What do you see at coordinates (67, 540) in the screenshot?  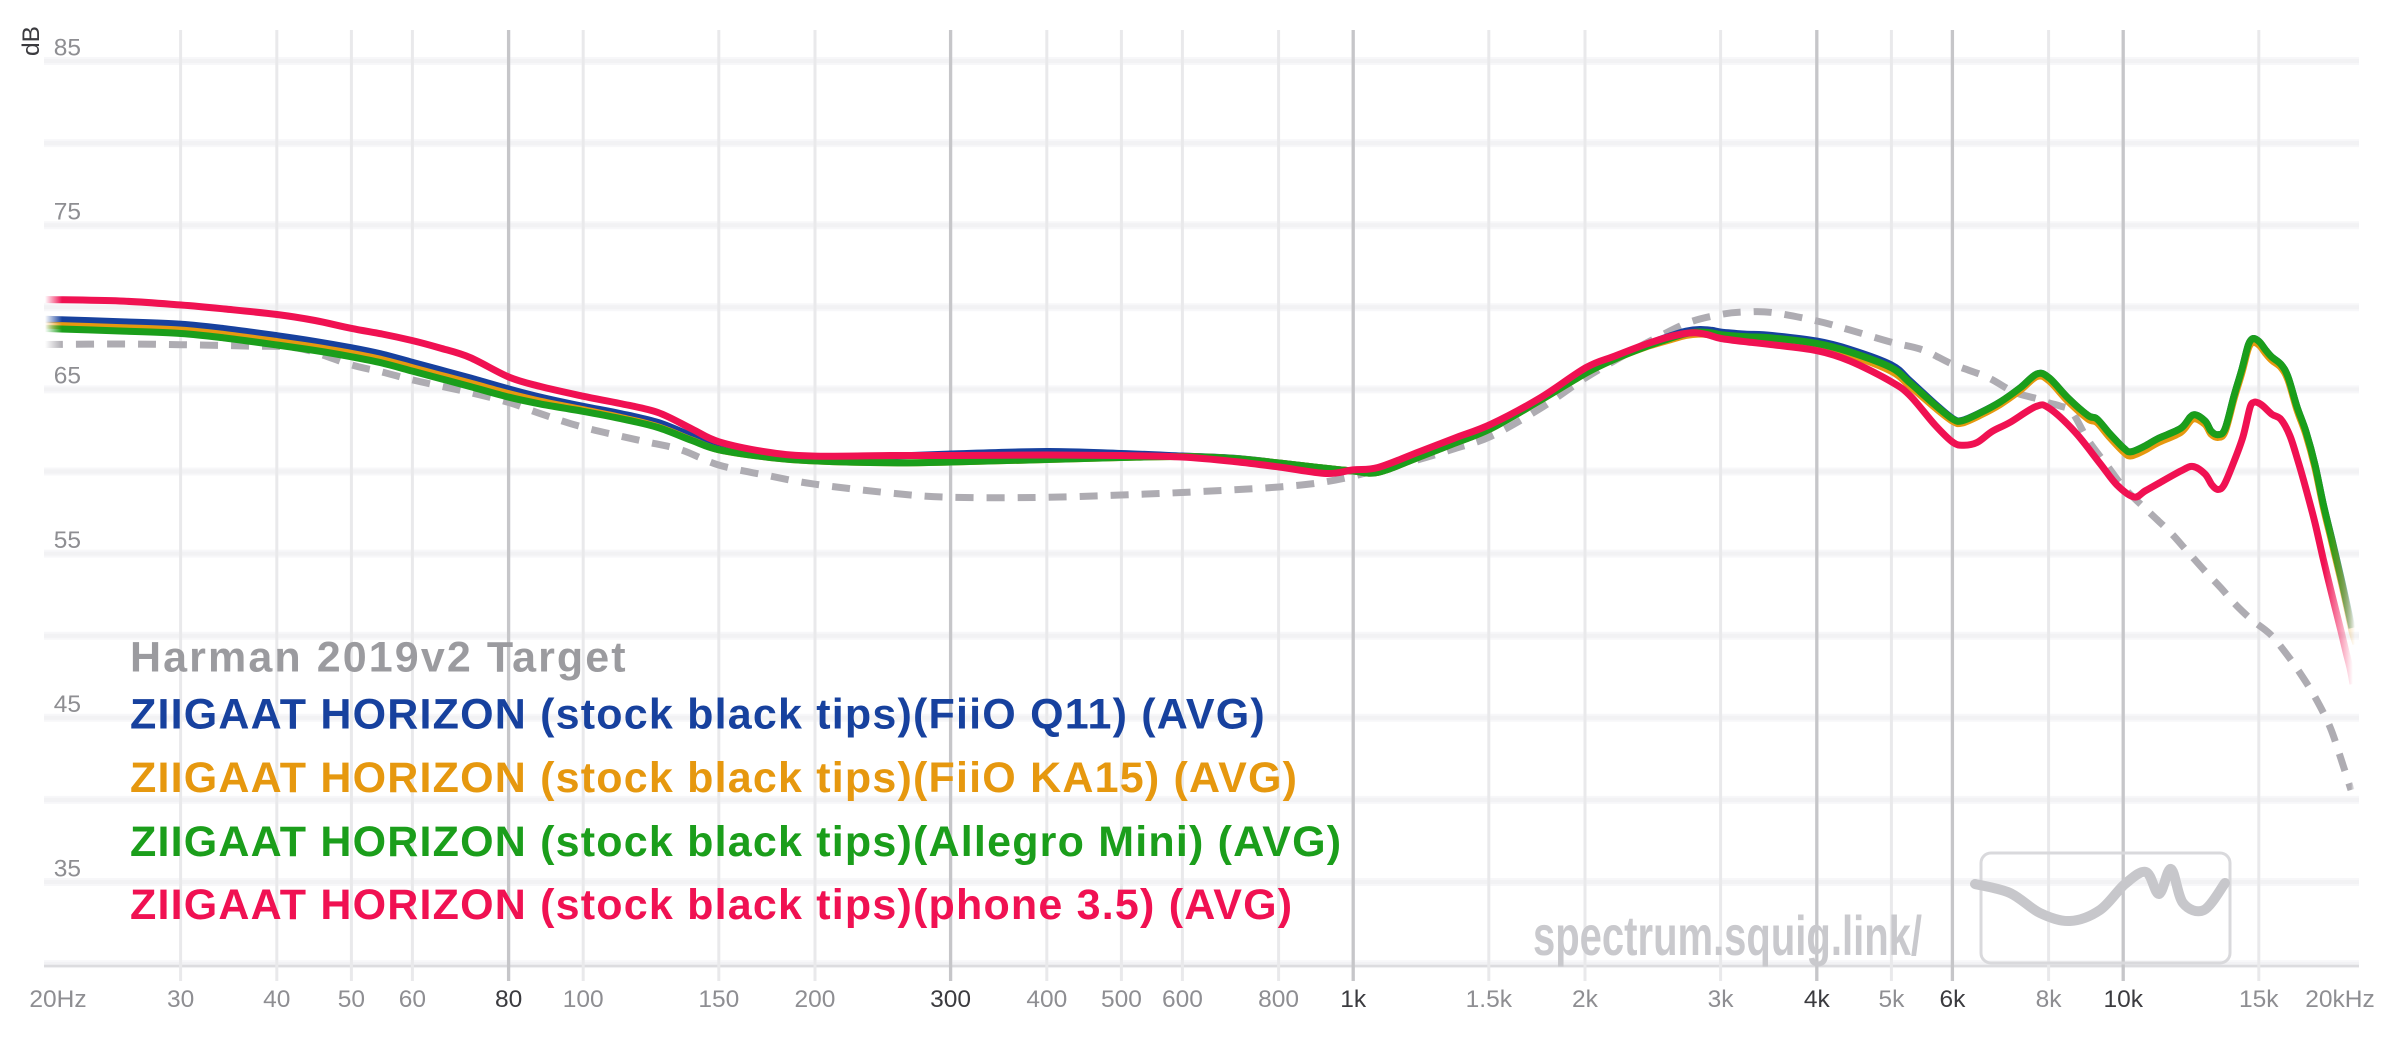 I see `svg-text: 55` at bounding box center [67, 540].